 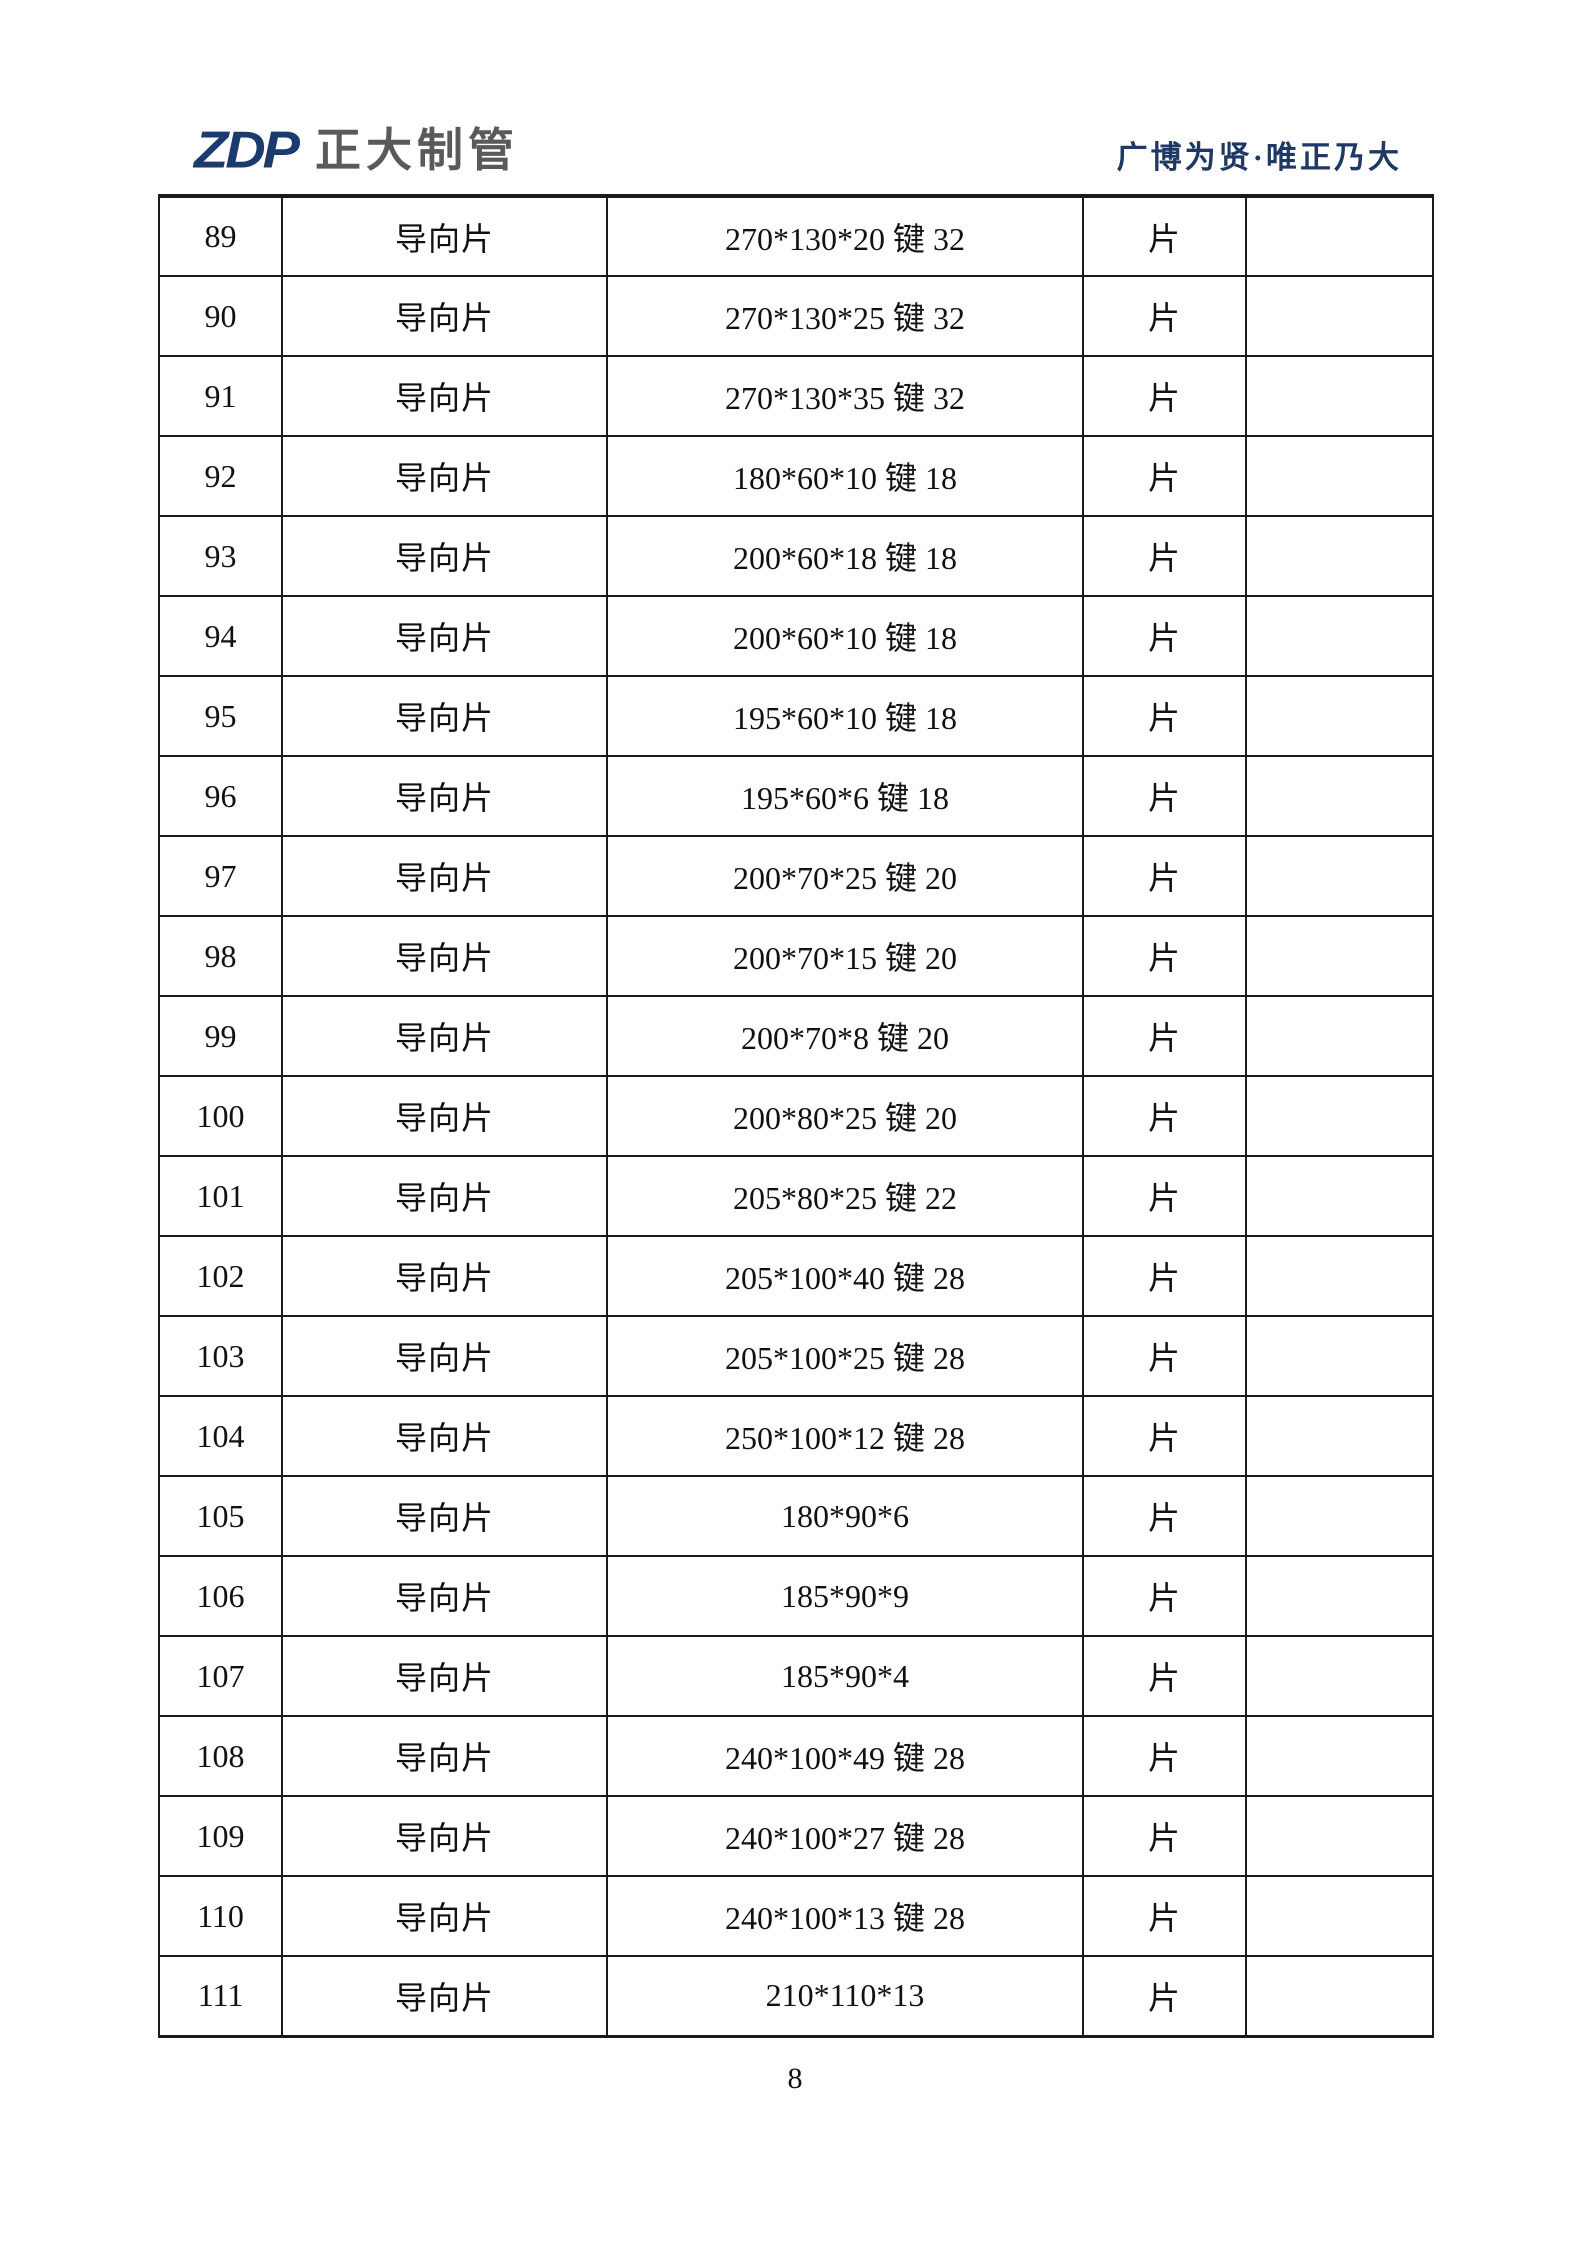 What do you see at coordinates (220, 716) in the screenshot?
I see `row-number-cell: 95` at bounding box center [220, 716].